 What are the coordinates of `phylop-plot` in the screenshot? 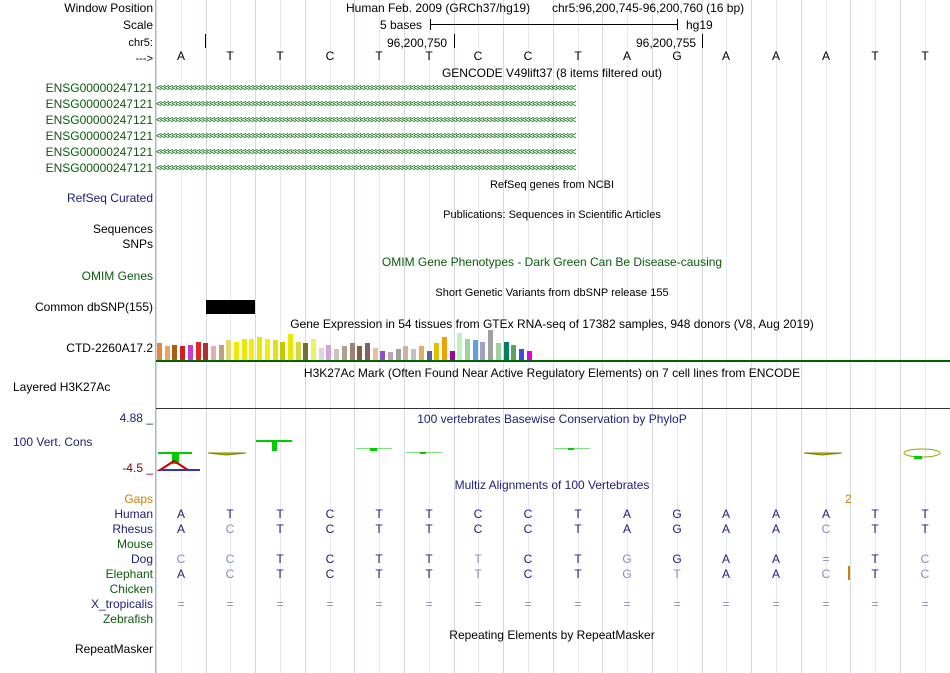 It's located at (553, 456).